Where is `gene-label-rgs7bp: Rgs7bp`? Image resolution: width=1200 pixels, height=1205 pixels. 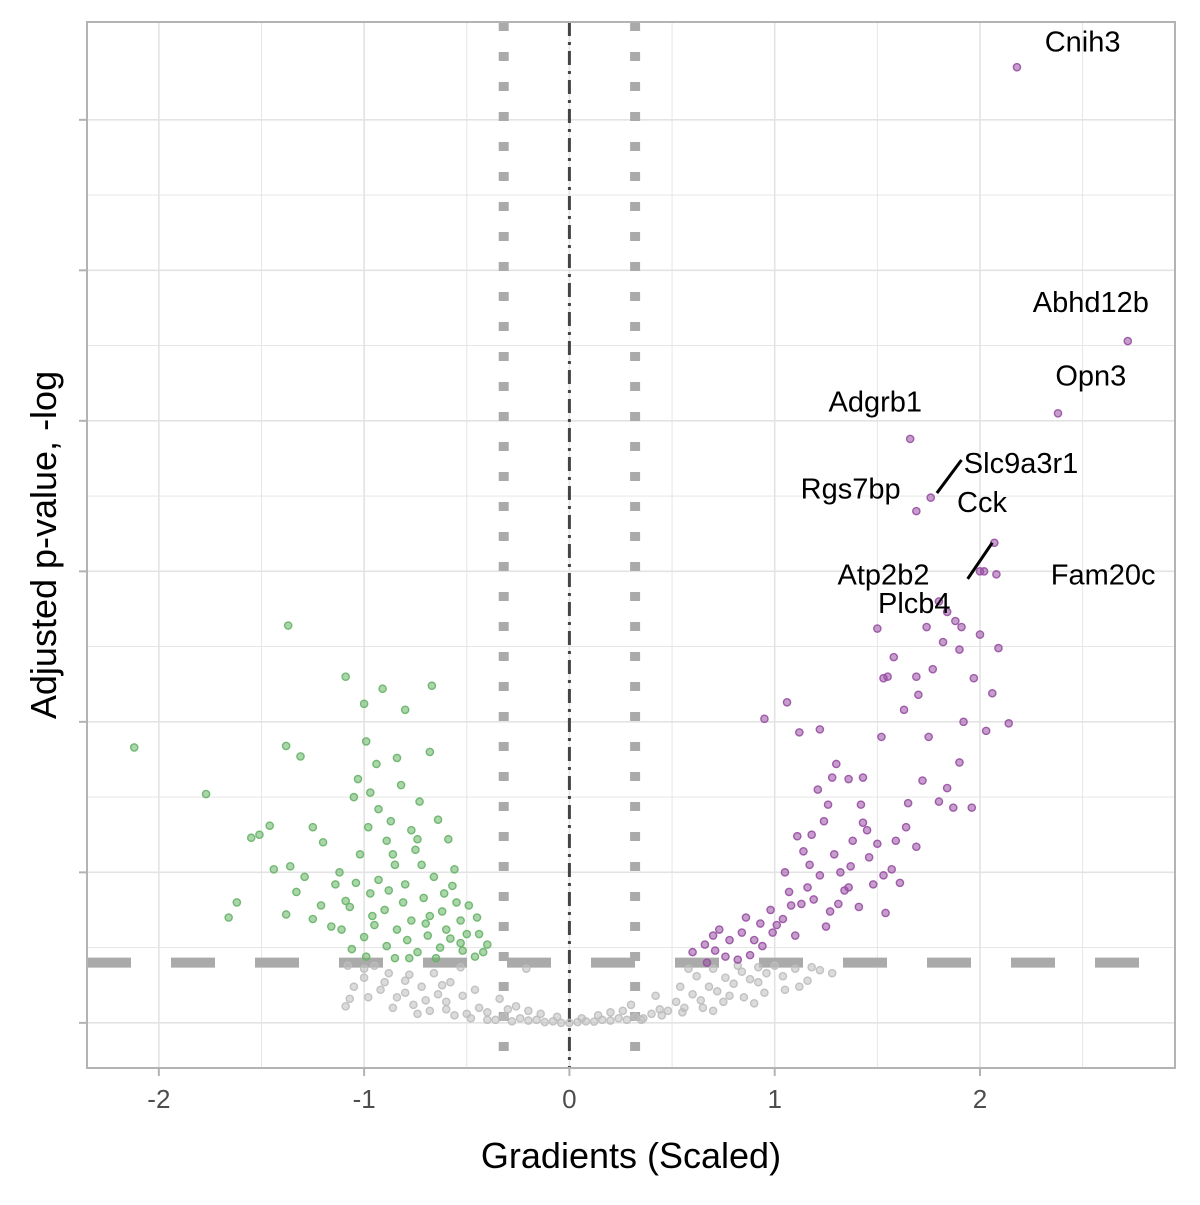
gene-label-rgs7bp: Rgs7bp is located at coordinates (851, 490).